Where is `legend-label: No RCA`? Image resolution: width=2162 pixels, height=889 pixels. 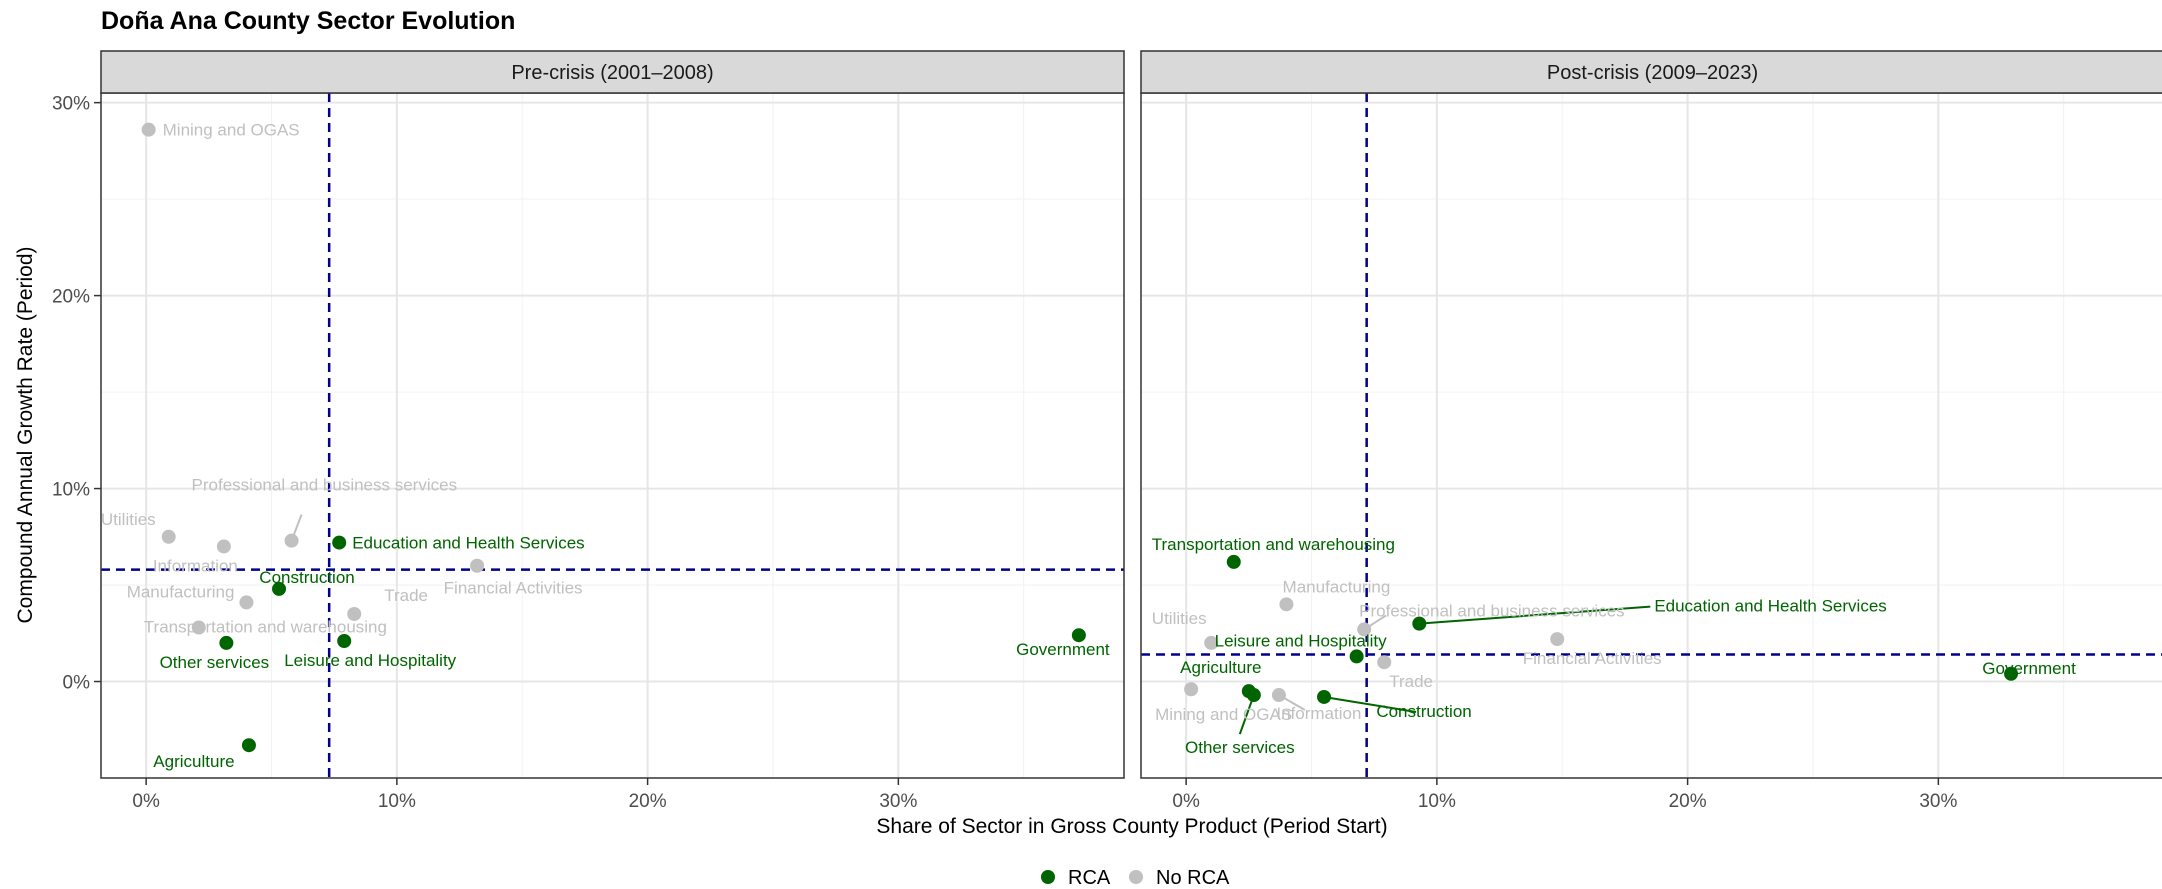 legend-label: No RCA is located at coordinates (1193, 878).